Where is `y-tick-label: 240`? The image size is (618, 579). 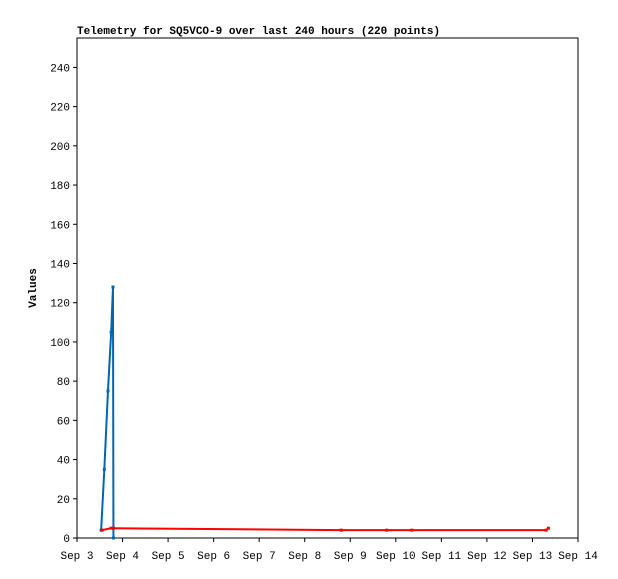 y-tick-label: 240 is located at coordinates (60, 69).